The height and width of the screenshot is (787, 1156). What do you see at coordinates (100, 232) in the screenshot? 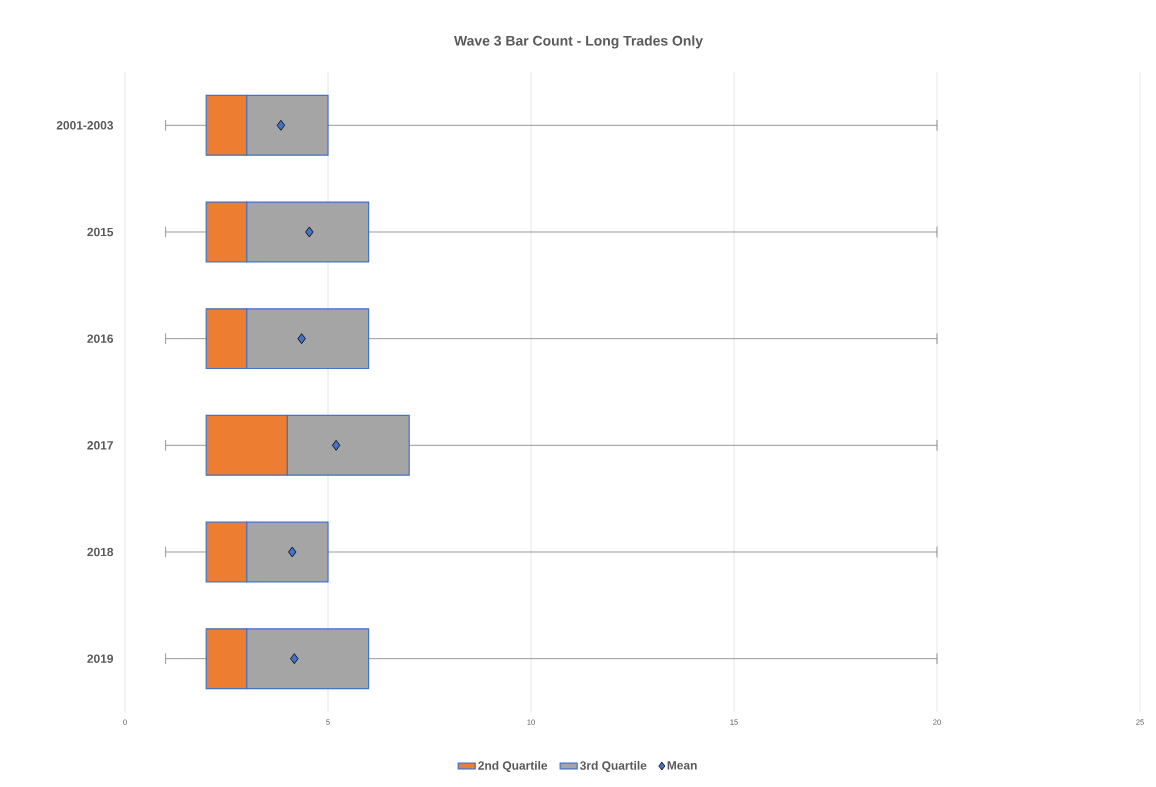
I see `y-tick-label: 2015` at bounding box center [100, 232].